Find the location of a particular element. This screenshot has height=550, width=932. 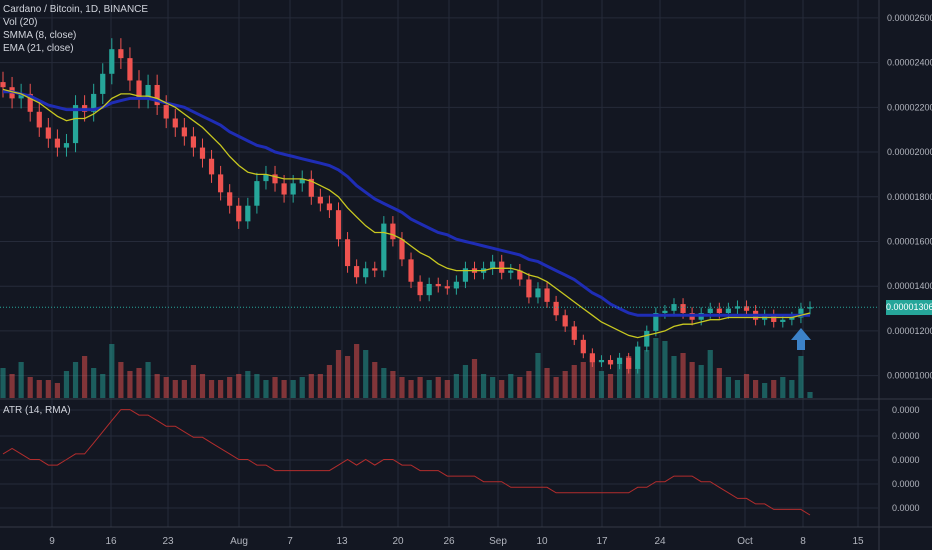

ema-legend: EMA (21, close) is located at coordinates (38, 48).